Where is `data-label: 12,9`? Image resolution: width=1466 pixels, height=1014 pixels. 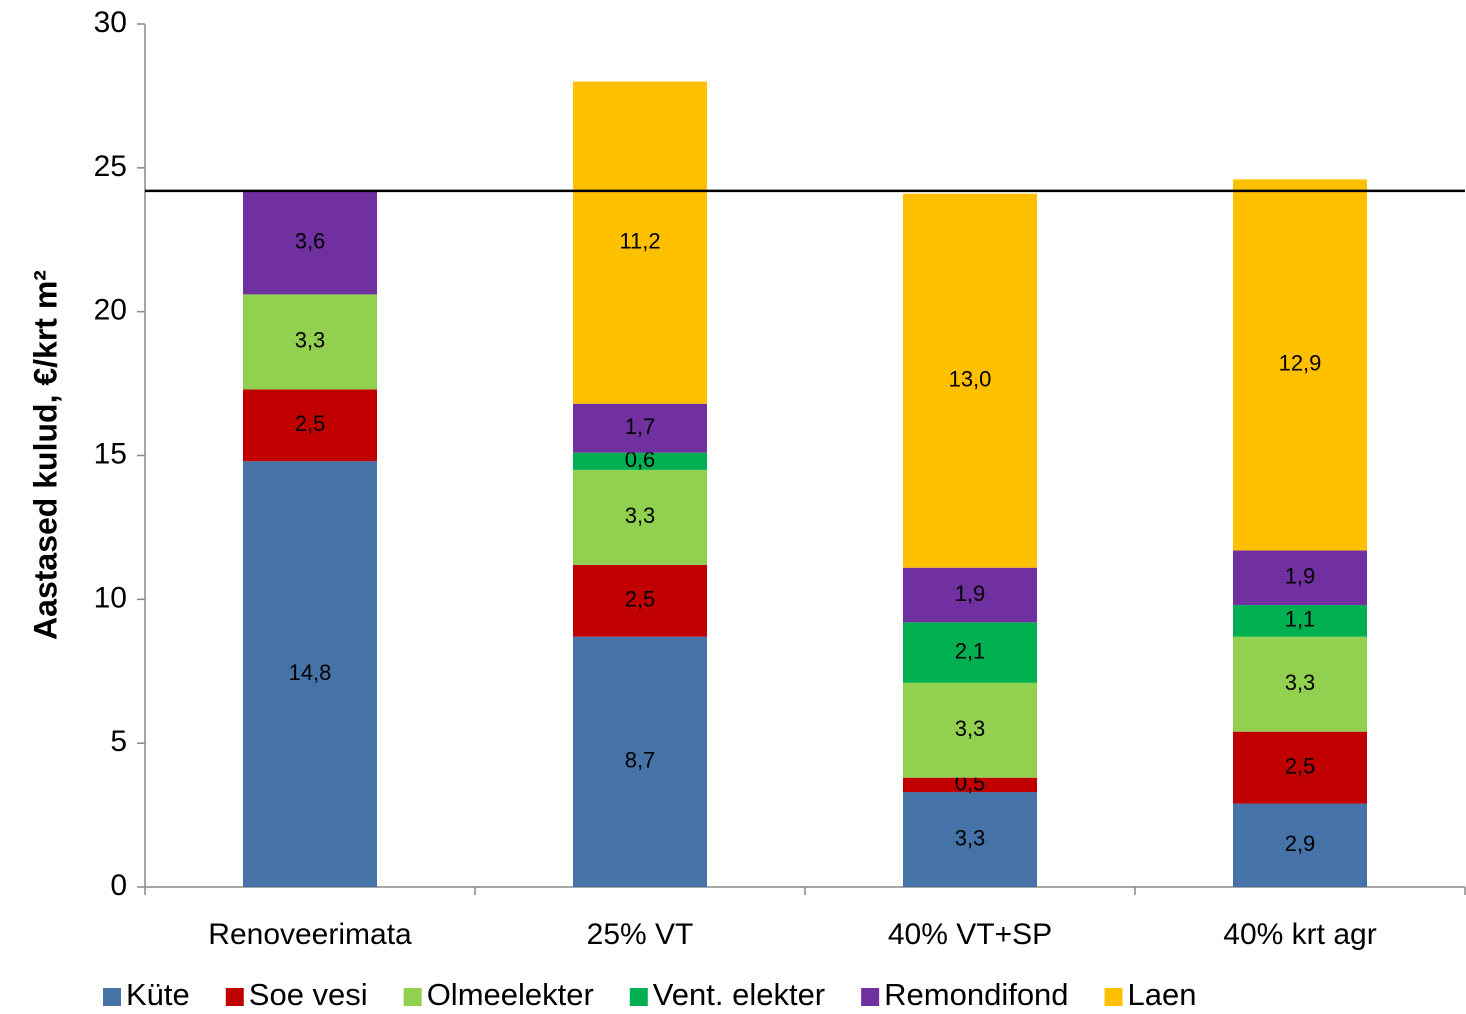
data-label: 12,9 is located at coordinates (1300, 363).